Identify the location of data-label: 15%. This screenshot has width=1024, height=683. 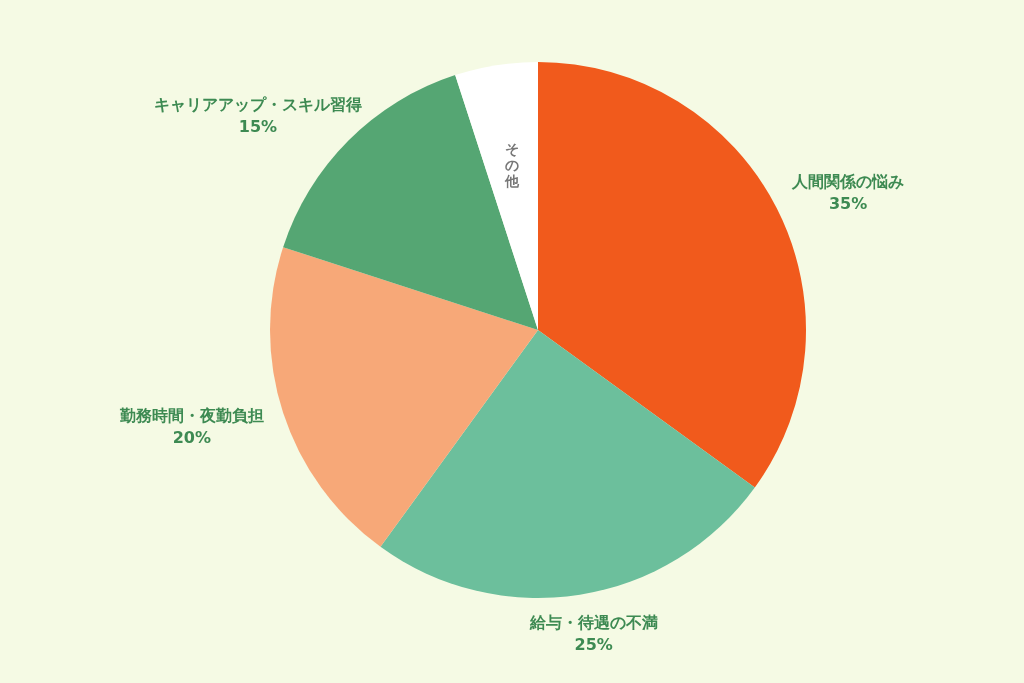
(258, 126).